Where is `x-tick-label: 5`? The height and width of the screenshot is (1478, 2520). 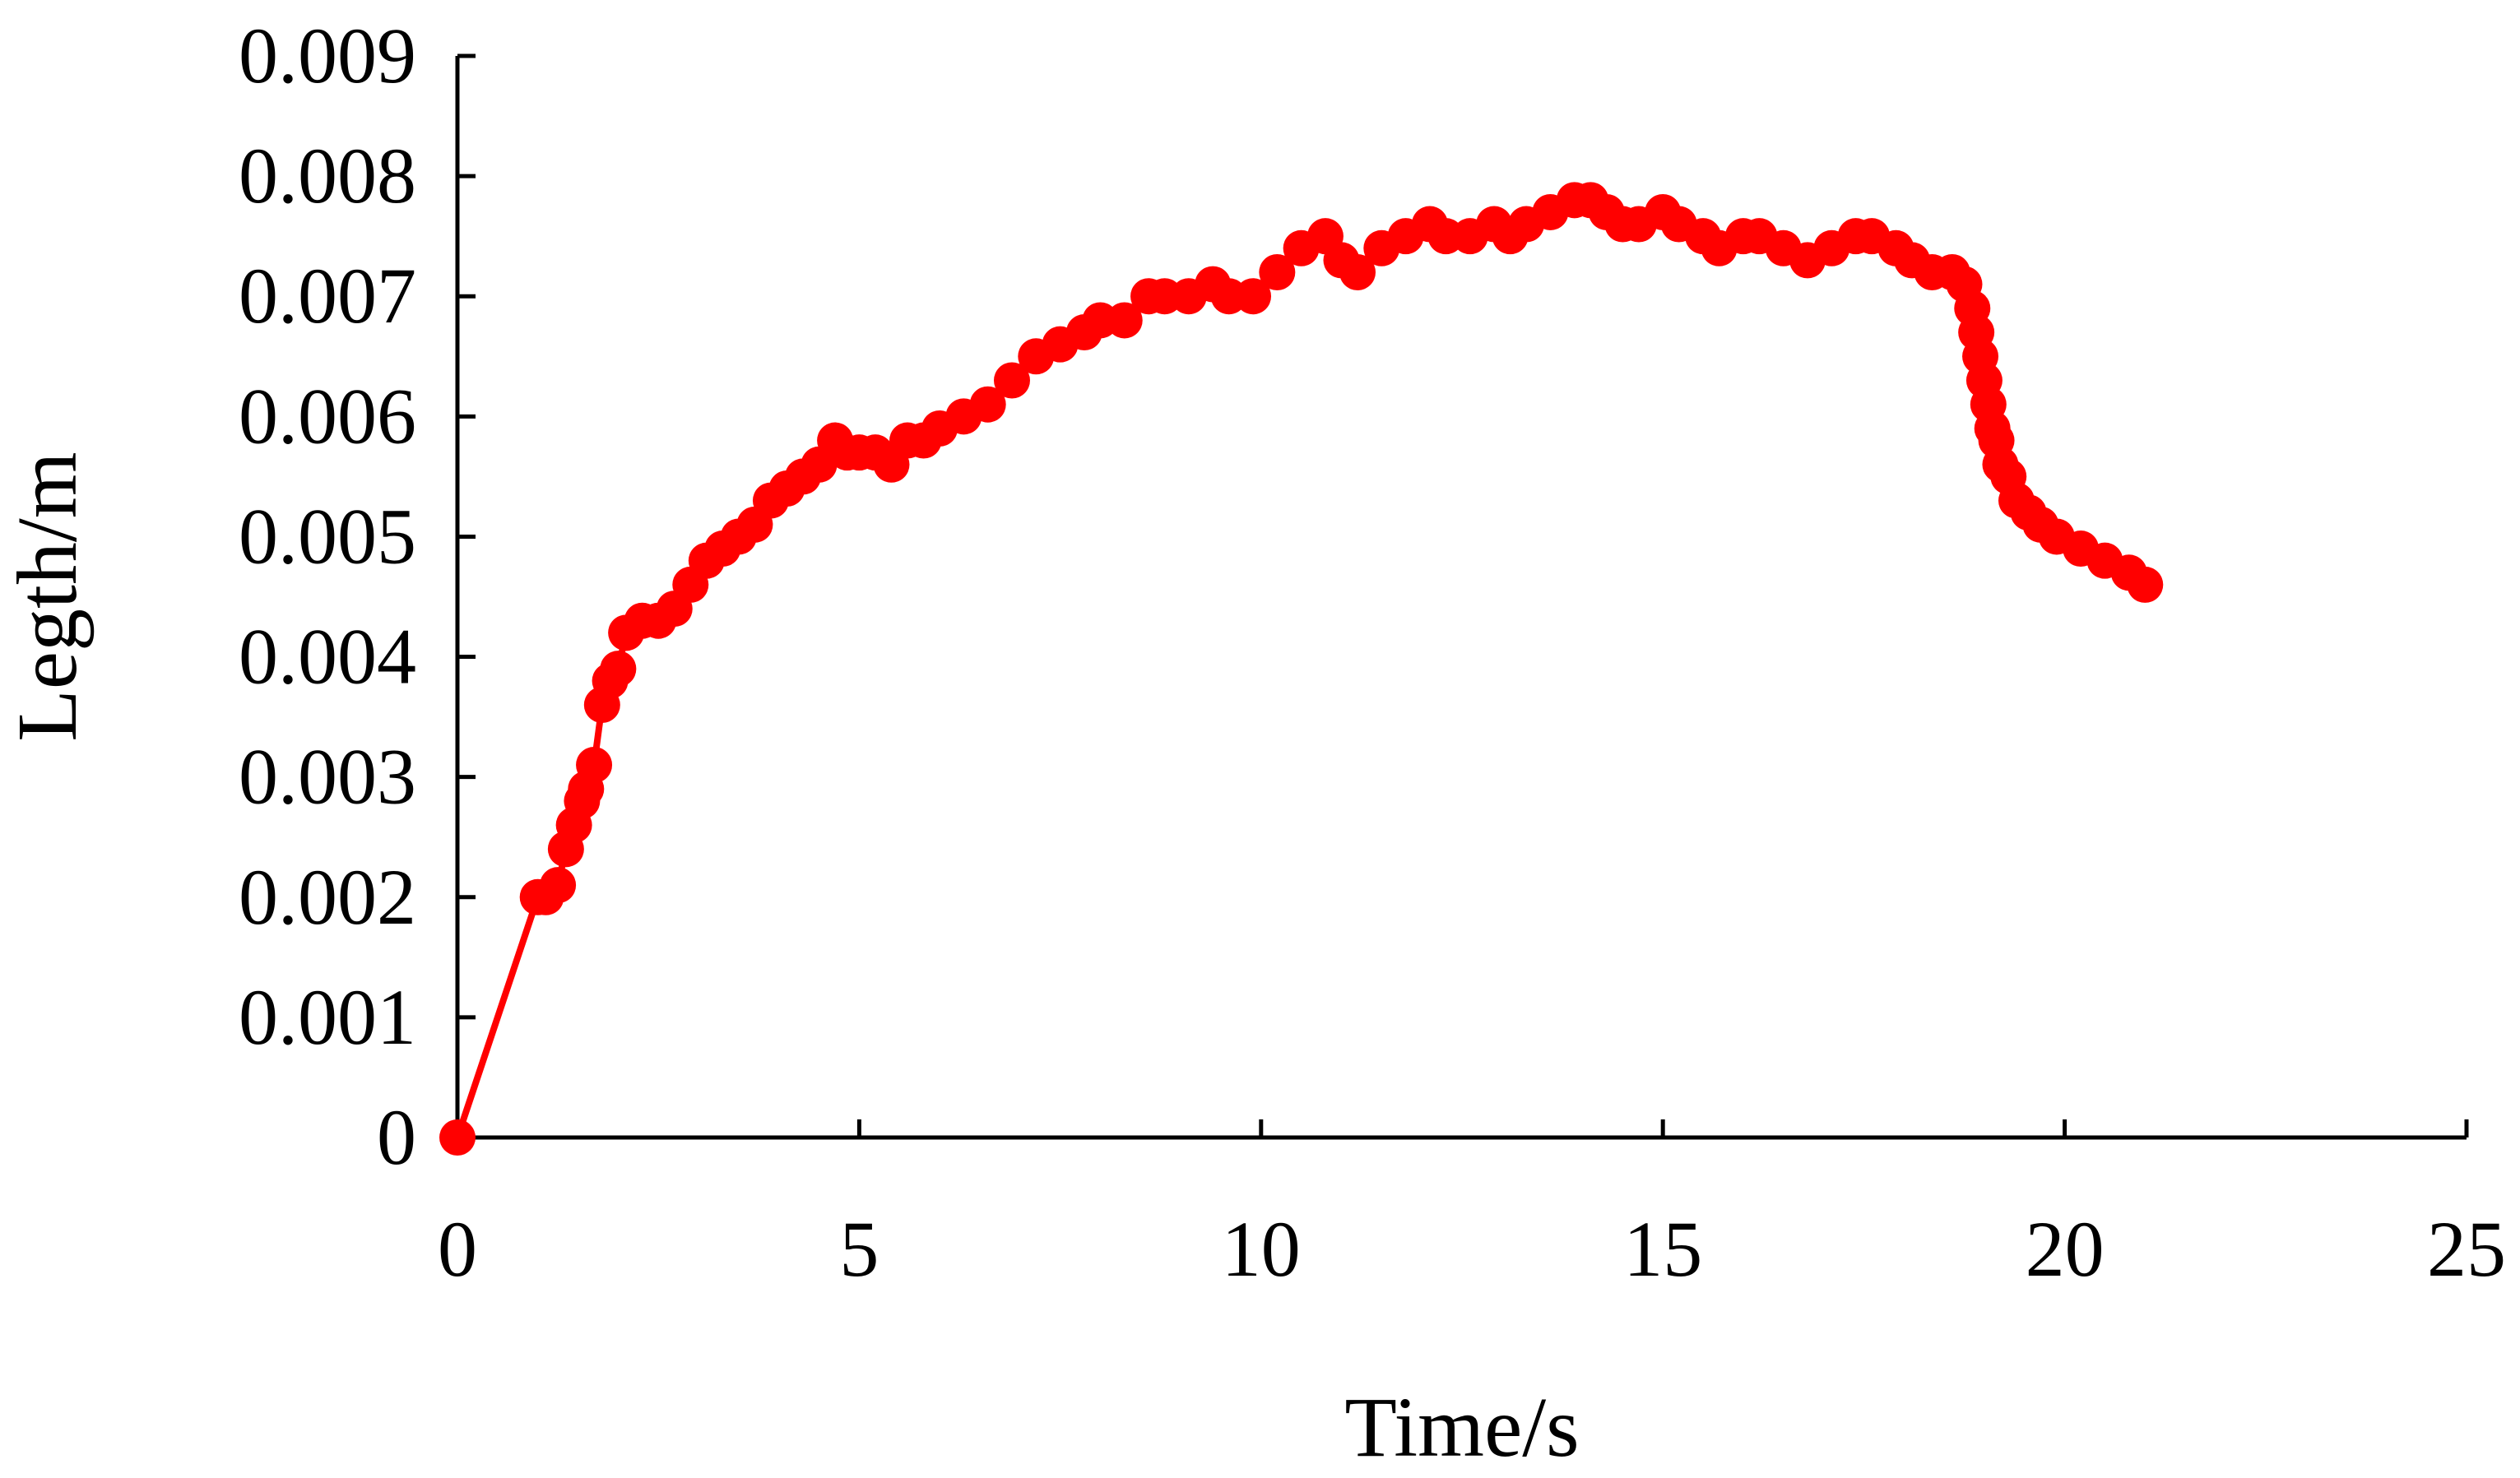
x-tick-label: 5 is located at coordinates (859, 1249).